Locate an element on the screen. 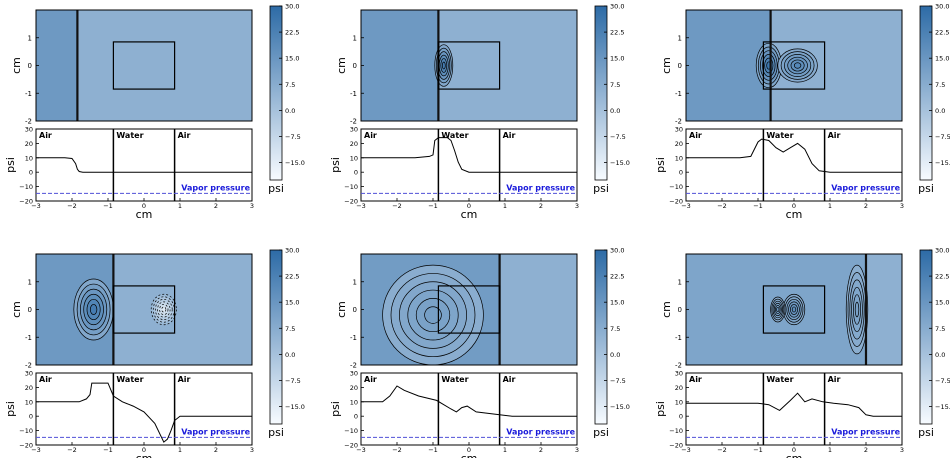 This screenshot has width=950, height=458. field-behind-shock is located at coordinates (400, 65).